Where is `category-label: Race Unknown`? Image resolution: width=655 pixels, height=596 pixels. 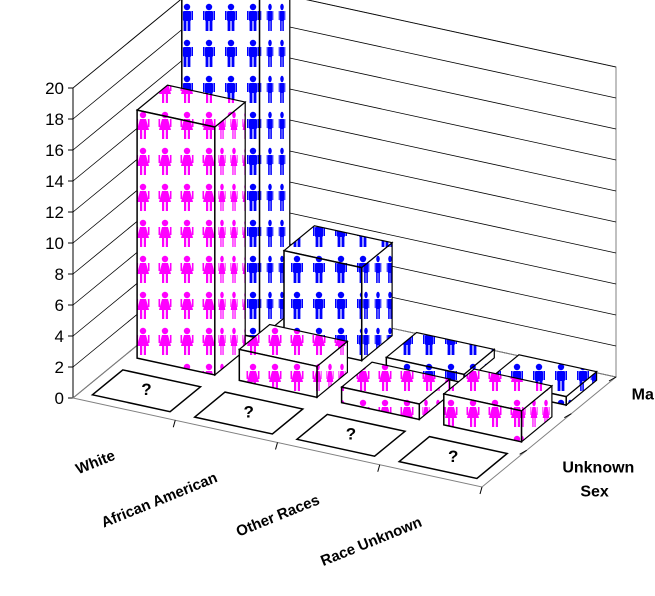 category-label: Race Unknown is located at coordinates (371, 542).